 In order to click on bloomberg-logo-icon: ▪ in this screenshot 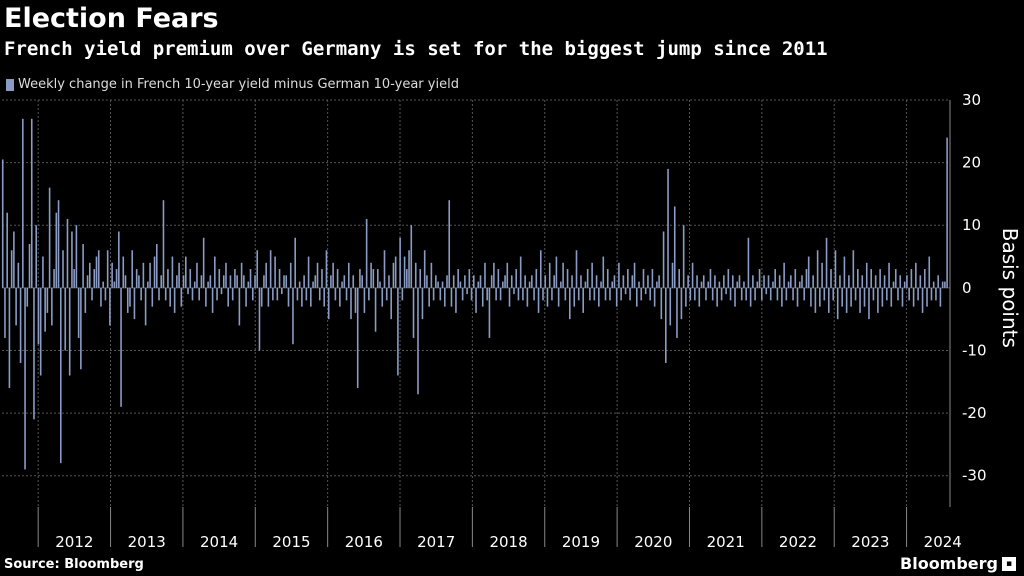, I will do `click(1009, 564)`.